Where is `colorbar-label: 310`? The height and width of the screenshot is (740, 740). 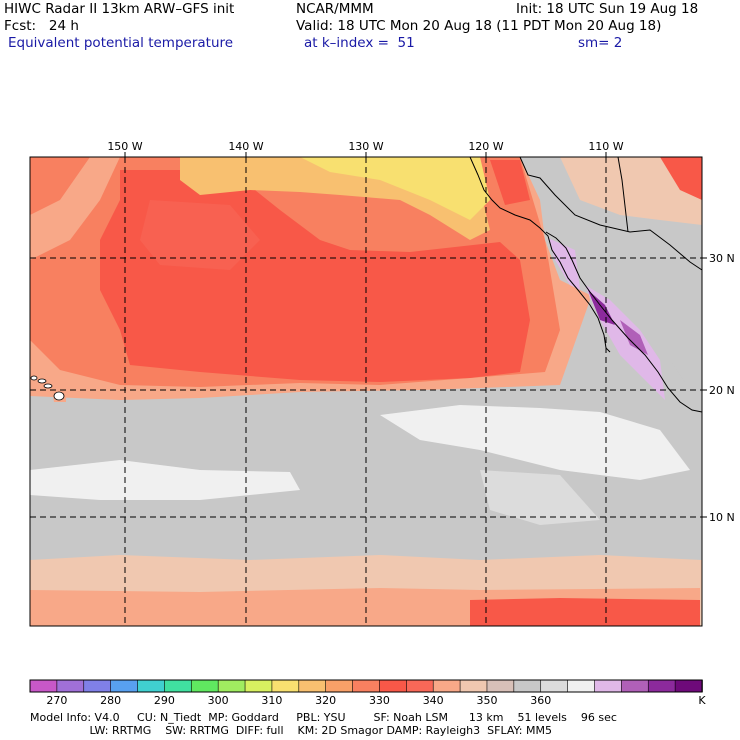 colorbar-label: 310 is located at coordinates (271, 700).